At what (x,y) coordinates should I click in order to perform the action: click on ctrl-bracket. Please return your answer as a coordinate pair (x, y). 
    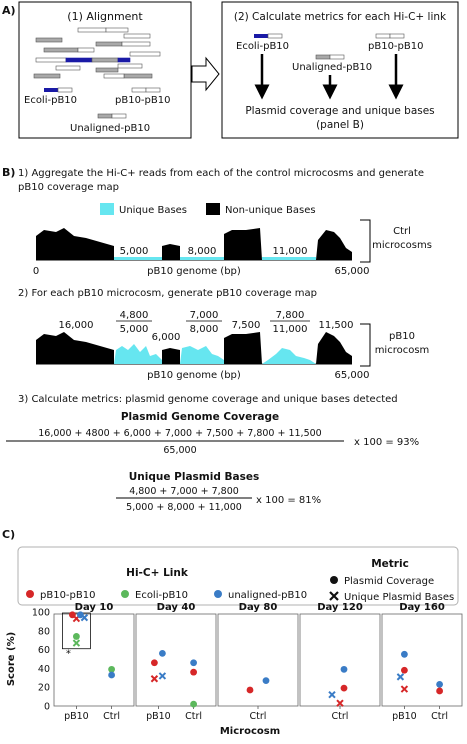
    Looking at the image, I should click on (365, 241).